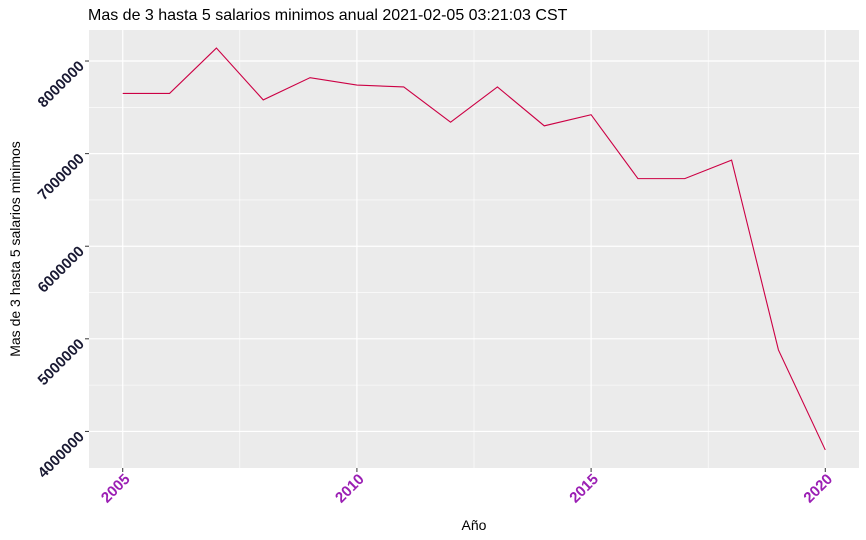 Image resolution: width=866 pixels, height=540 pixels. I want to click on x-axis-ticks: 2005 2010 2015 2020, so click(467, 487).